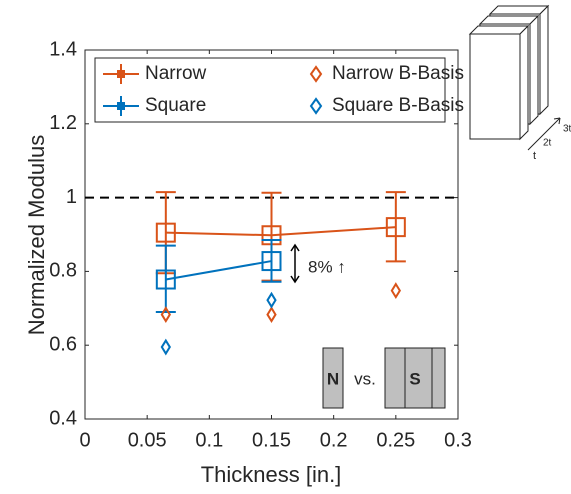 This screenshot has width=571, height=494. Describe the element at coordinates (327, 266) in the screenshot. I see `annotation: 8% ↑` at that location.